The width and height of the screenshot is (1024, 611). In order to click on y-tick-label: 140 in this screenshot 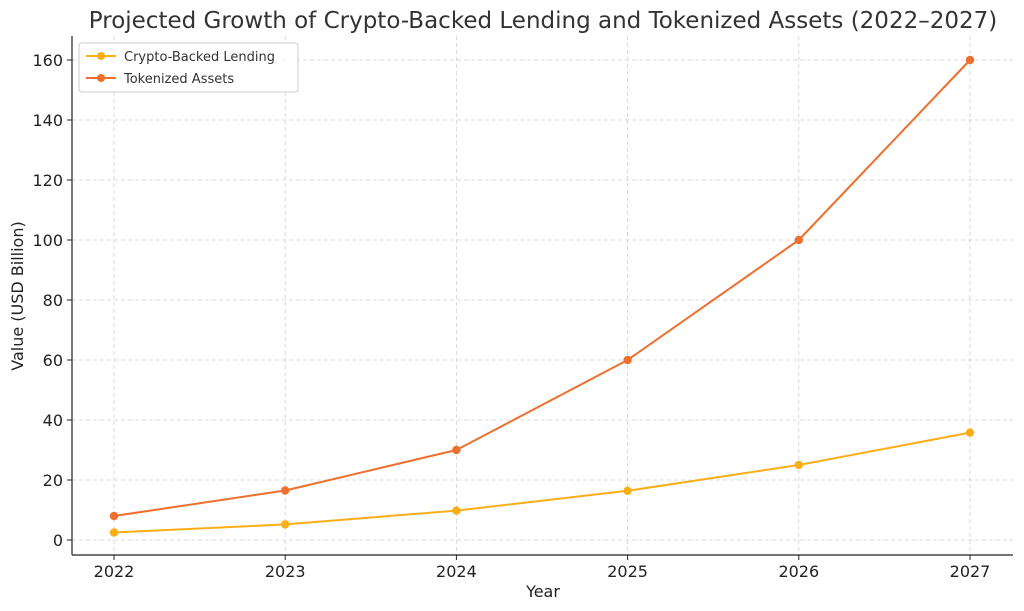, I will do `click(47, 120)`.